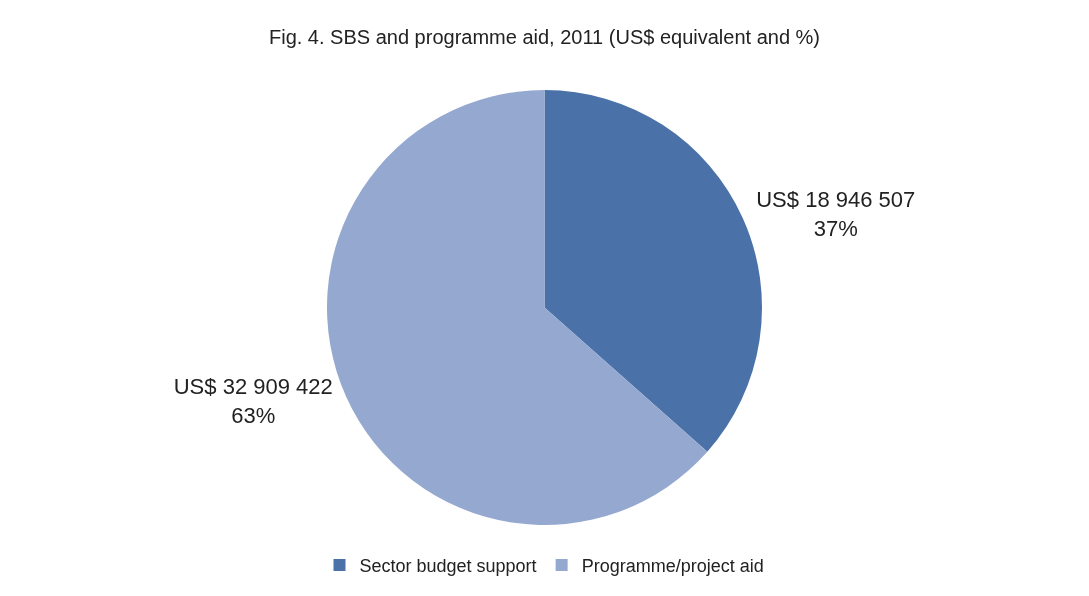 This screenshot has width=1089, height=596. I want to click on data-label: US$ 18 946 507 37%, so click(836, 213).